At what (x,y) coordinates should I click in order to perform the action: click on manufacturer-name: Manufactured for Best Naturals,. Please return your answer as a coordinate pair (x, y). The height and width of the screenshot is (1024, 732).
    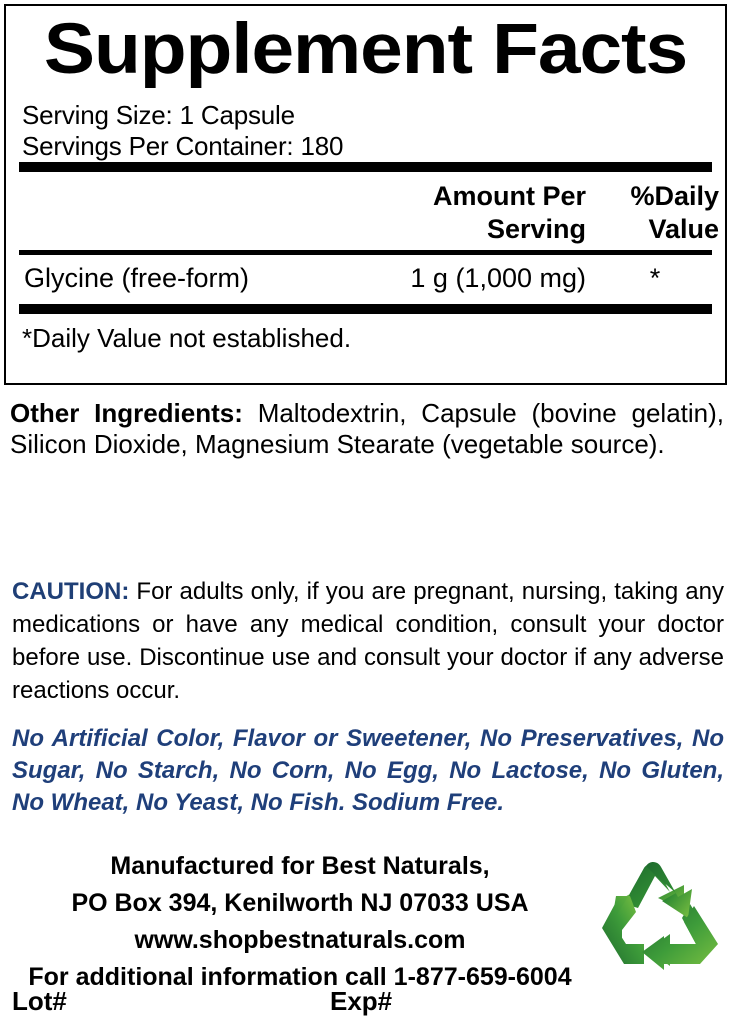
    Looking at the image, I should click on (300, 866).